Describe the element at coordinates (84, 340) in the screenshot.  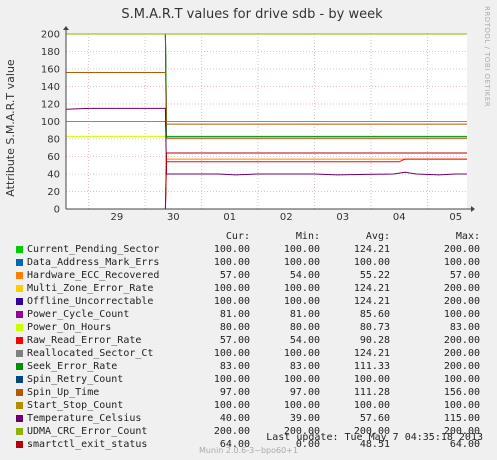
I see `legend-series-name: Raw_Read_Error_Rate` at that location.